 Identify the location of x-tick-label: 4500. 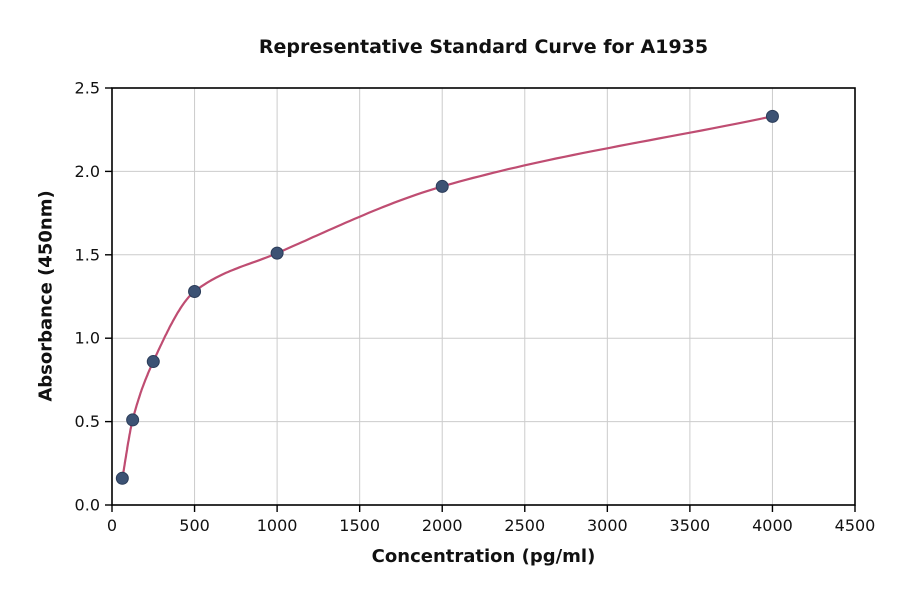
(855, 525).